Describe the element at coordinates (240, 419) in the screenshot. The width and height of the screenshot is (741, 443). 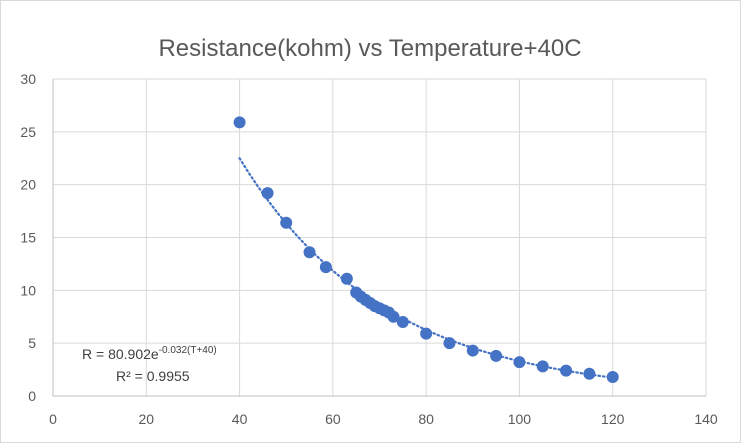
I see `x-tick-label: 40` at that location.